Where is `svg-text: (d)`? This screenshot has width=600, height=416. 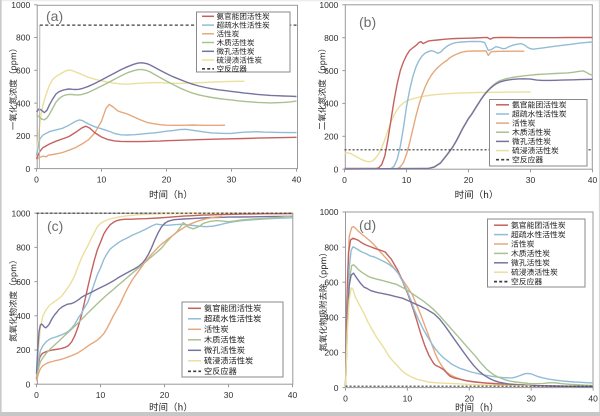
svg-text: (d) is located at coordinates (367, 225).